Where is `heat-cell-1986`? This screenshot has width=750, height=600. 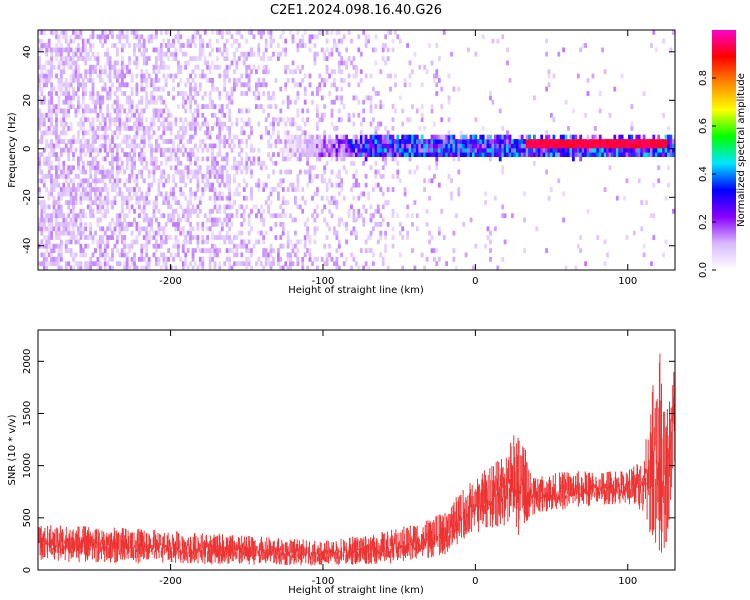
heat-cell-1986 is located at coordinates (207, 133).